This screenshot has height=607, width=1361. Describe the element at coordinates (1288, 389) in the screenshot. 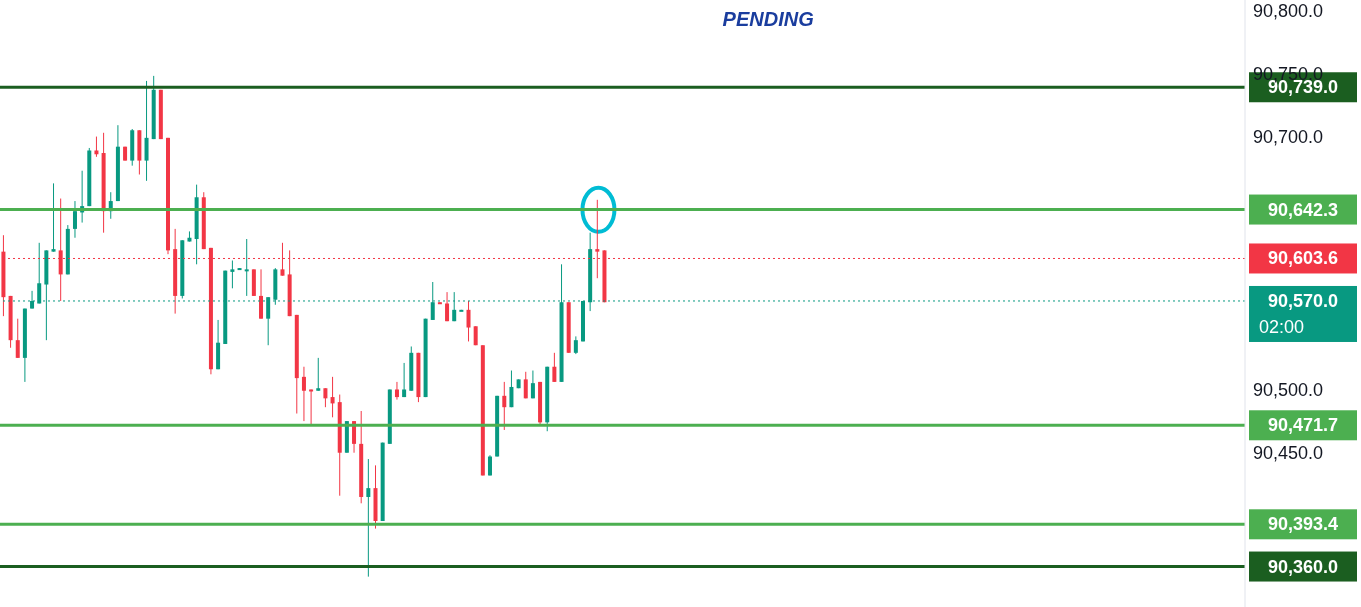

I see `y-tick-label: 90,500.0` at that location.